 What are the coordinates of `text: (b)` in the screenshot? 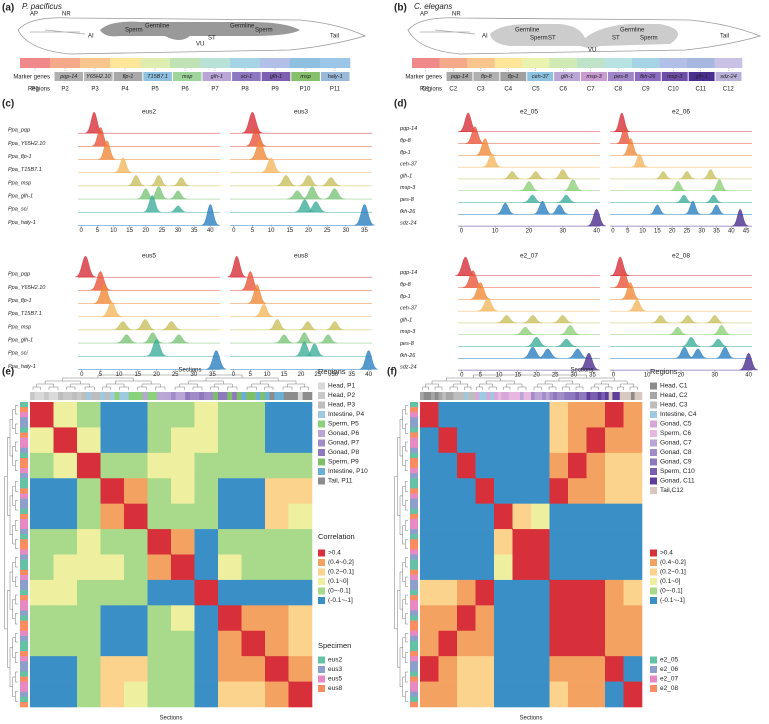 It's located at (400, 8).